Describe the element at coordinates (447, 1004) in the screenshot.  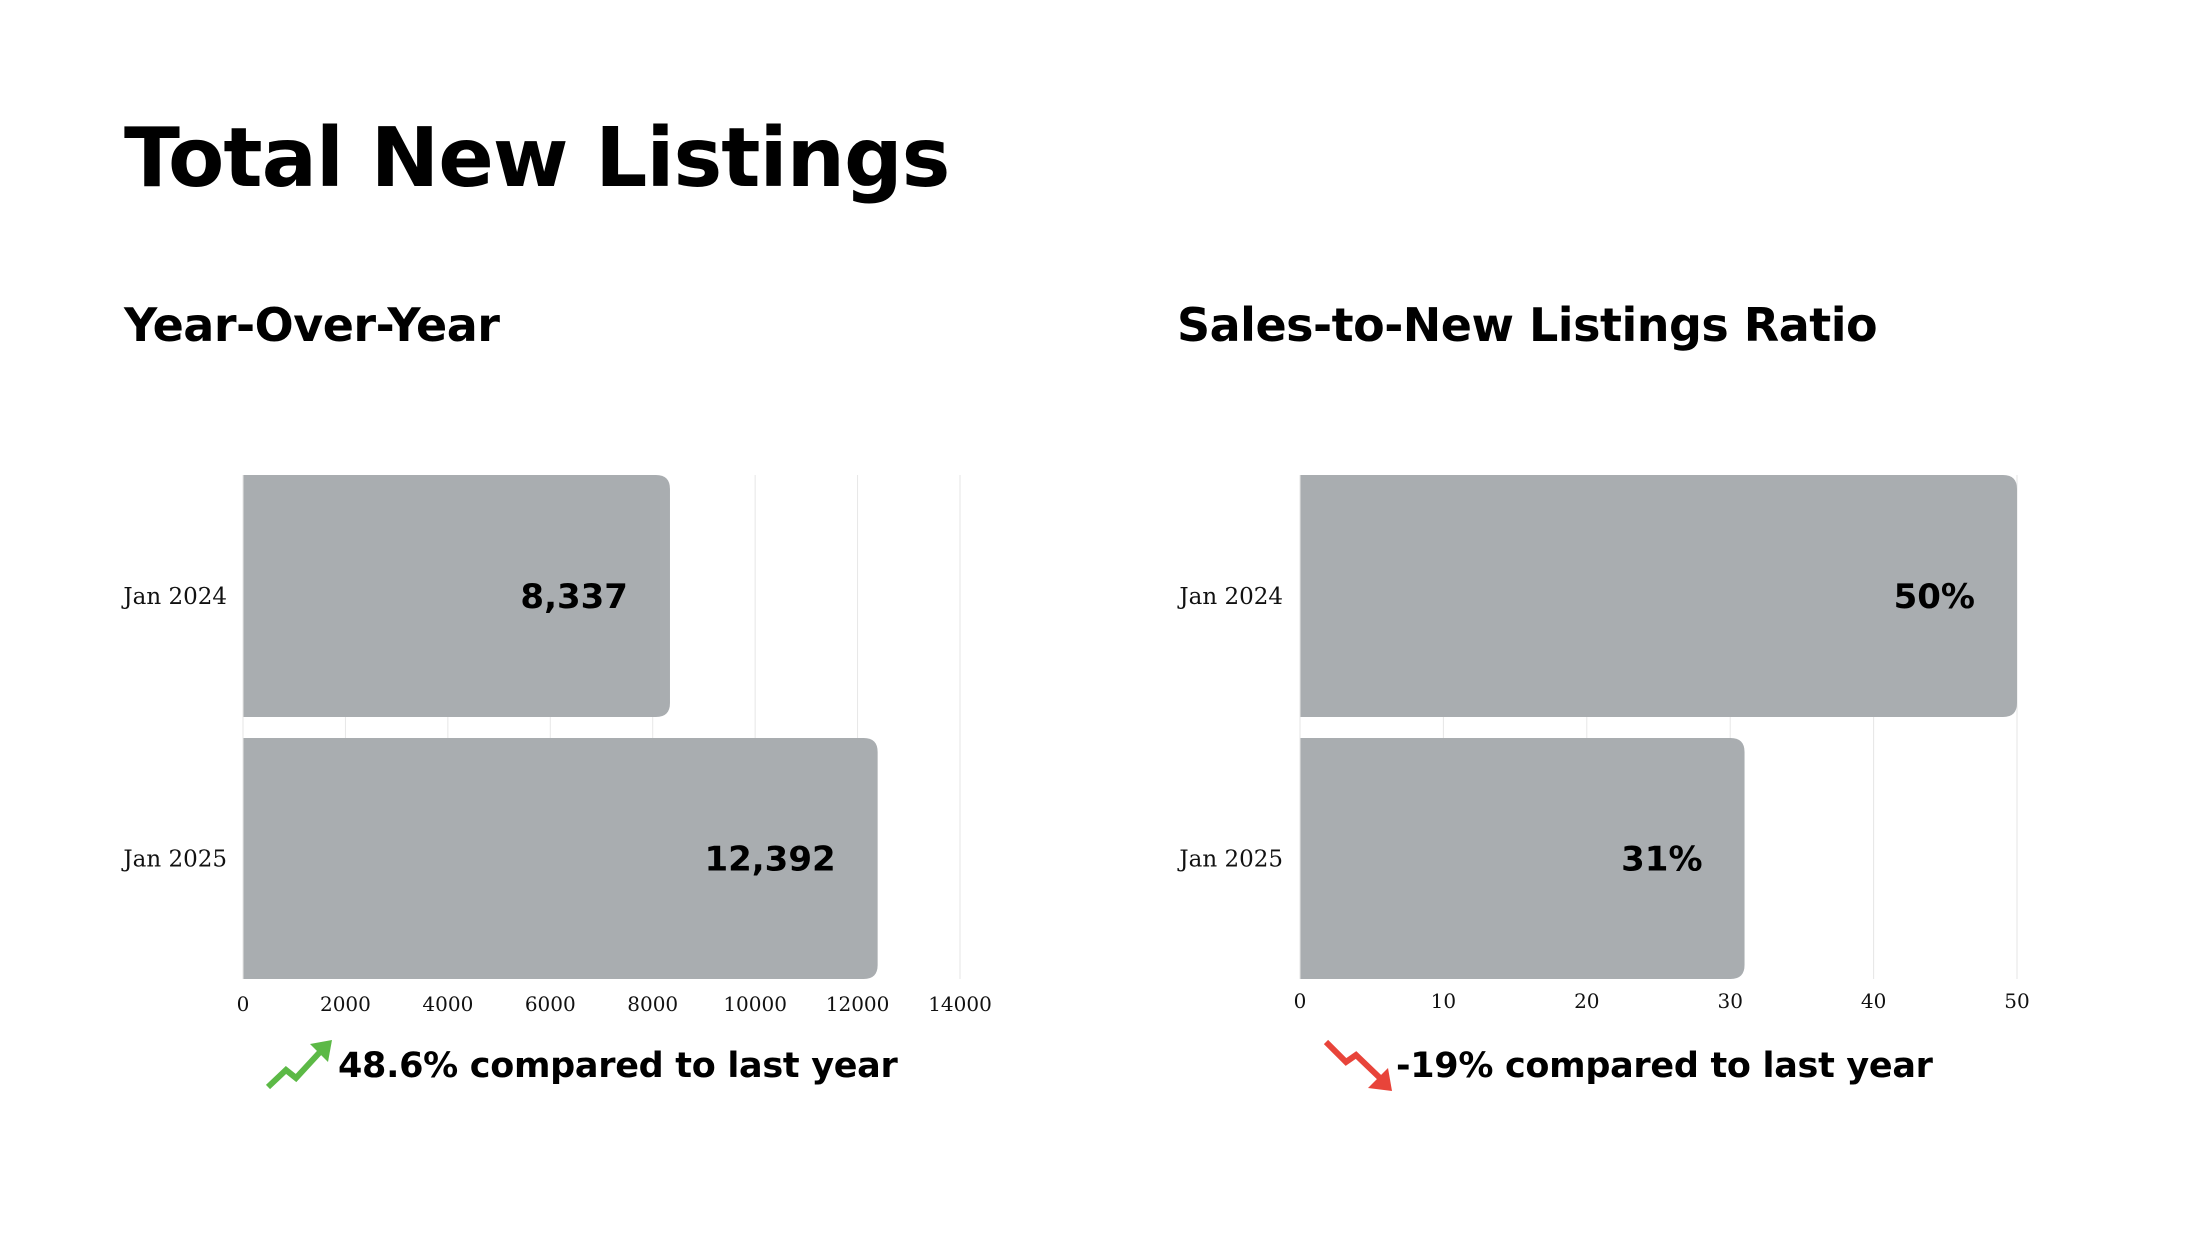
I see `x-tick-label: 4000` at that location.